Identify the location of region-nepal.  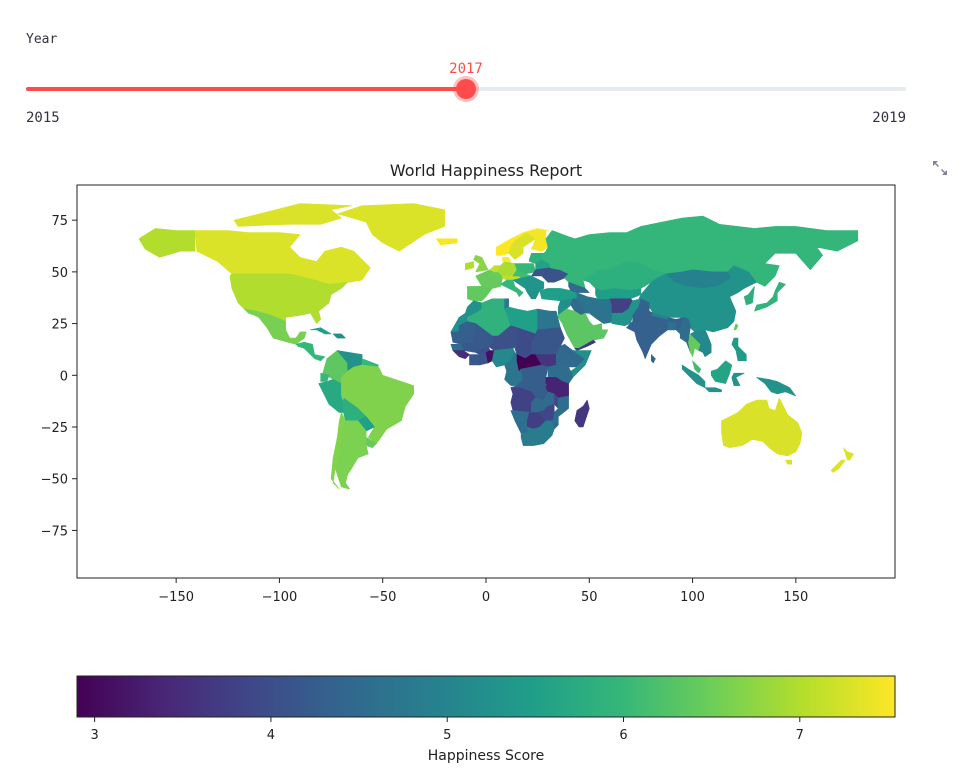
(659, 316).